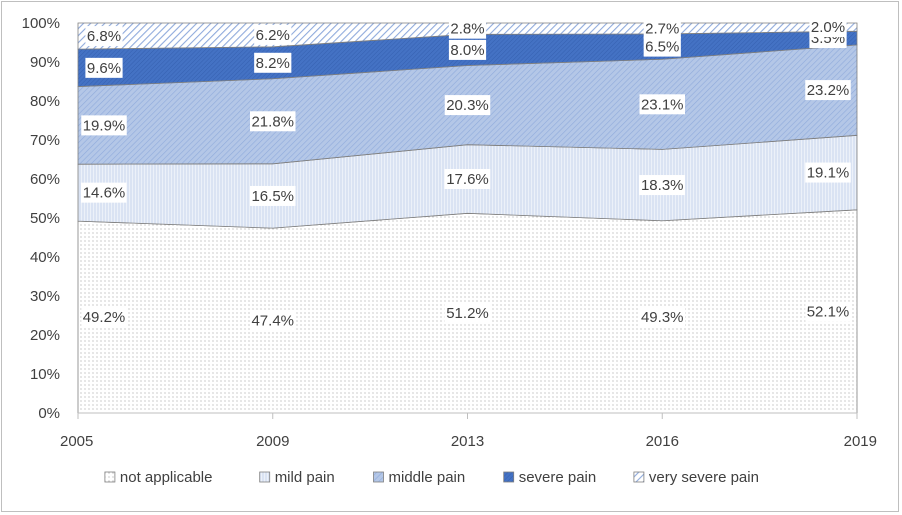 The image size is (902, 515). I want to click on data-label-mild-pain: 17.6%, so click(467, 179).